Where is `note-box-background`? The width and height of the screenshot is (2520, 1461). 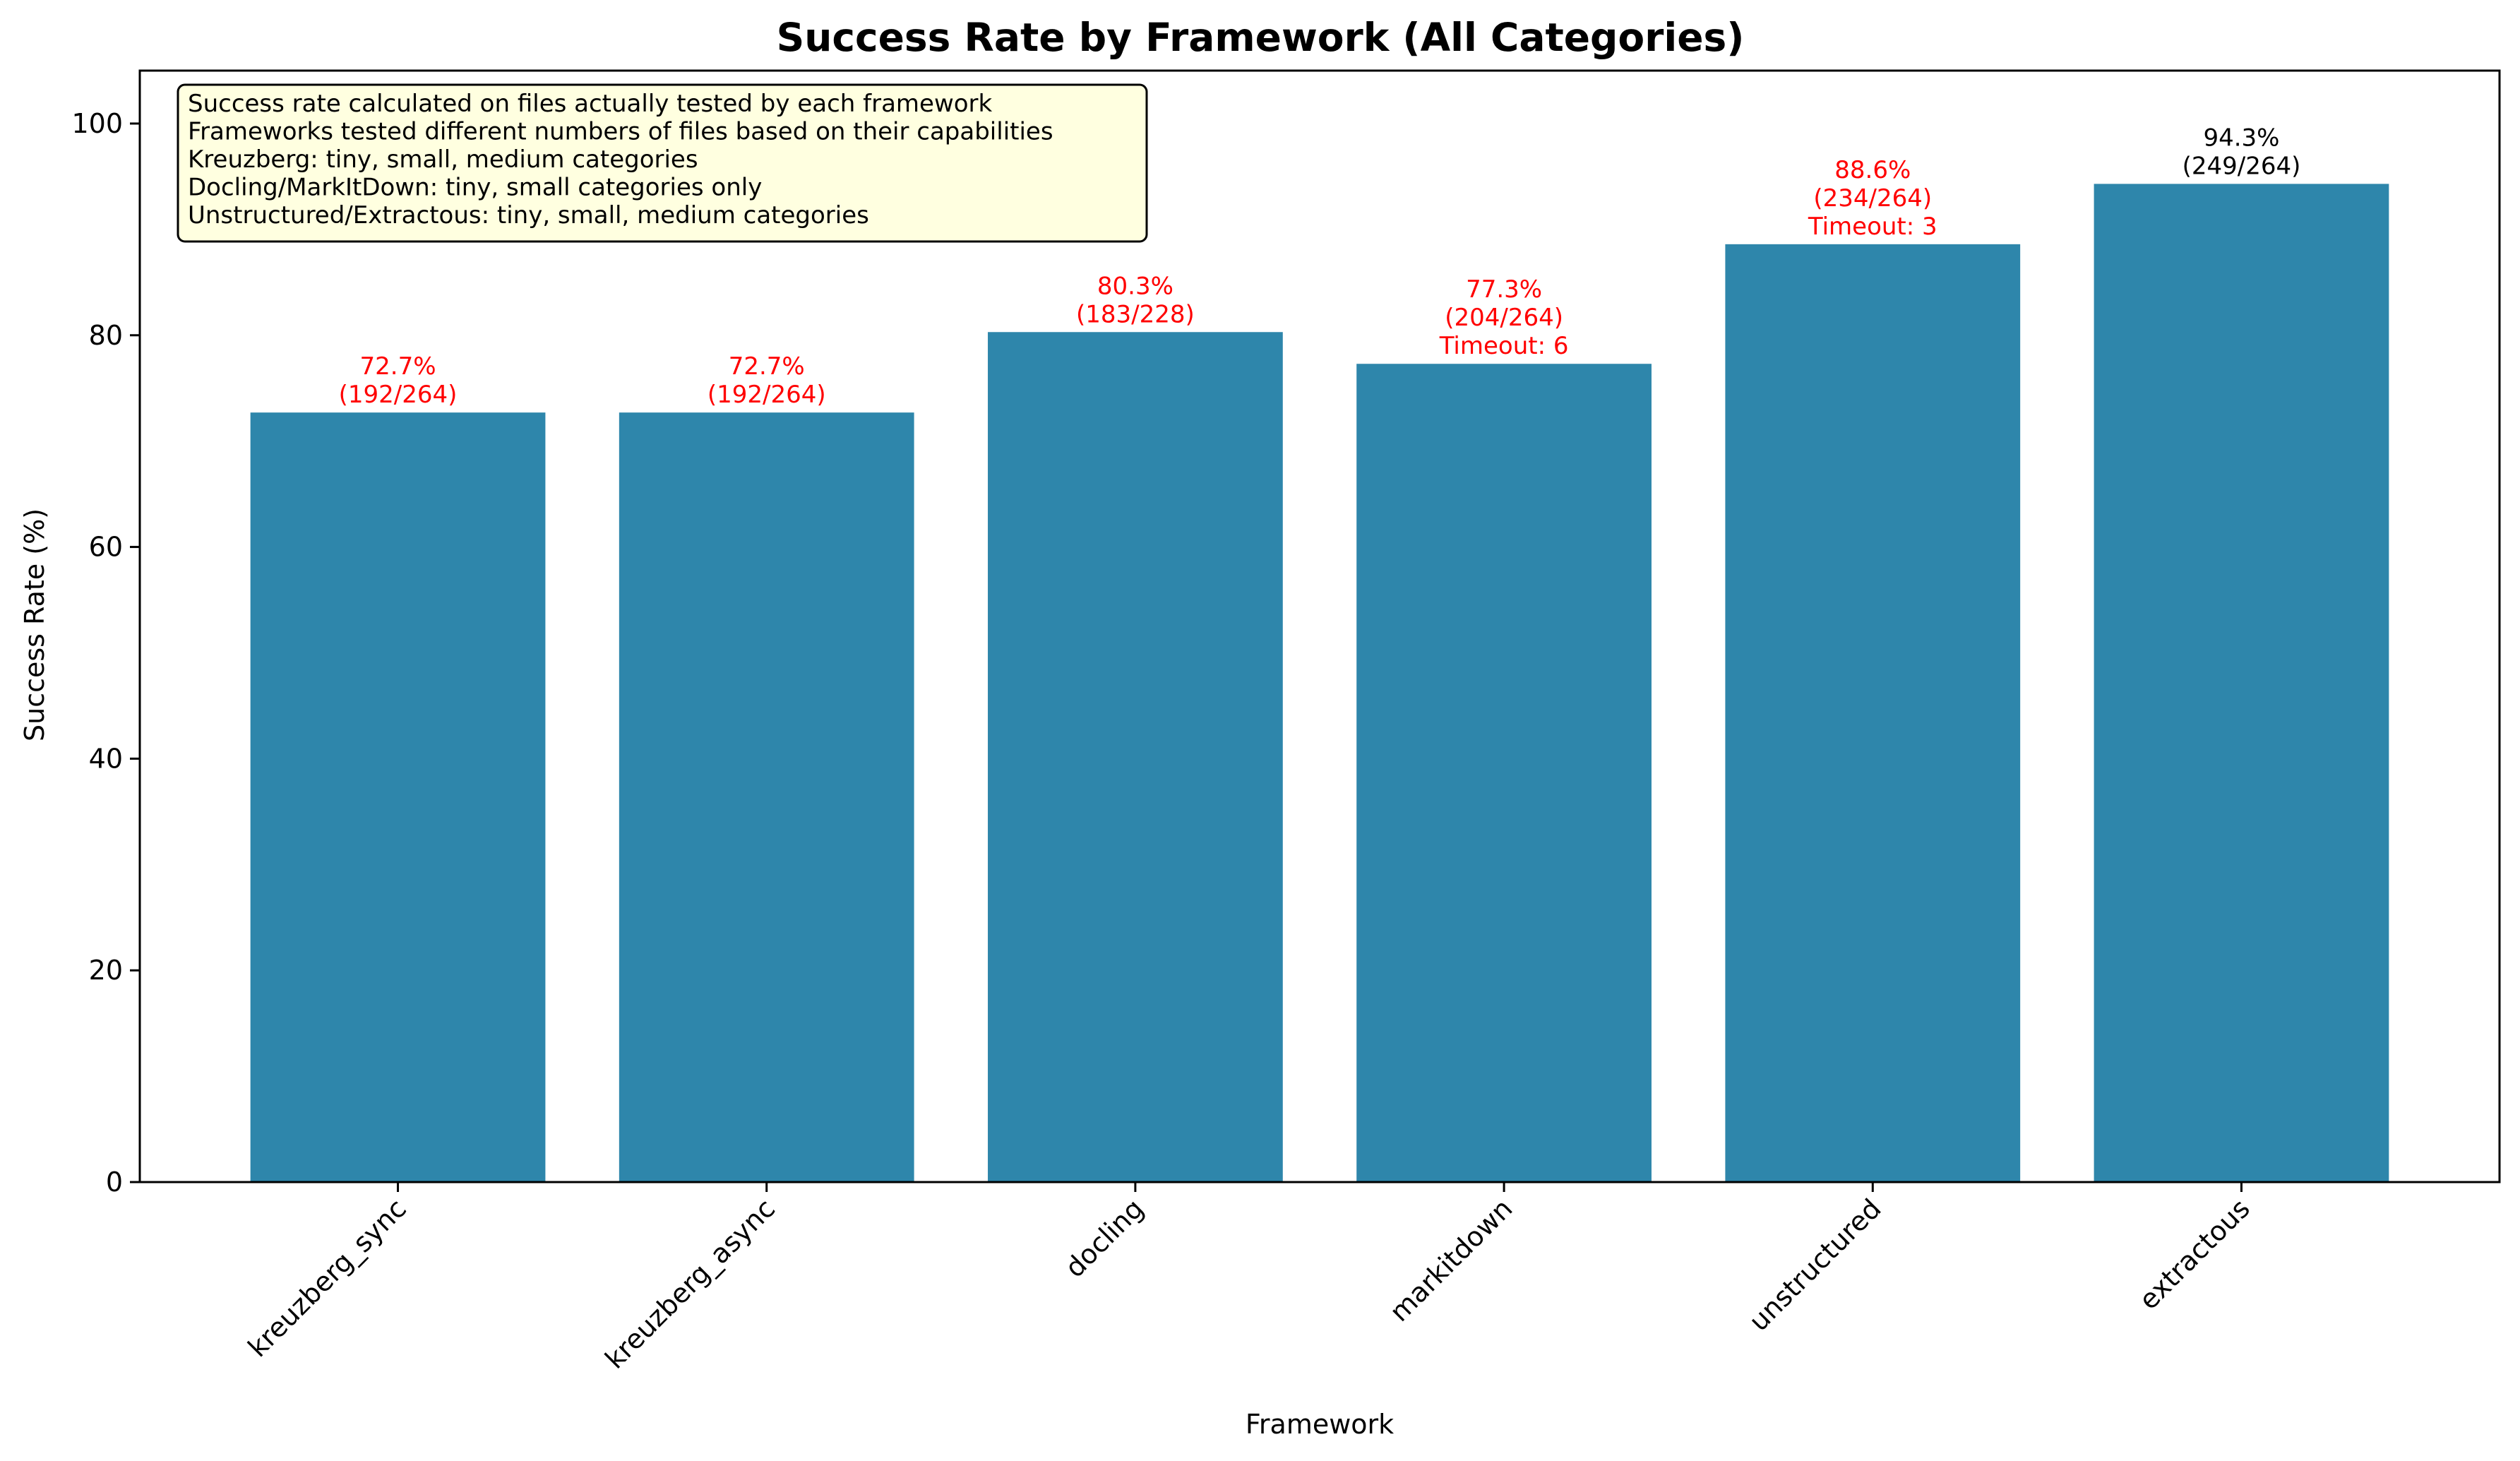
note-box-background is located at coordinates (663, 163).